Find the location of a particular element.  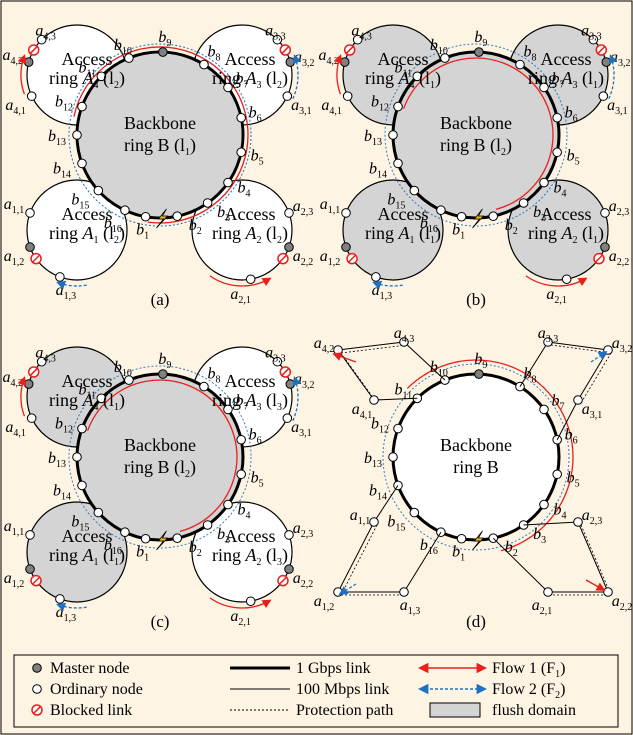

backbone-node-b7 is located at coordinates (228, 87).